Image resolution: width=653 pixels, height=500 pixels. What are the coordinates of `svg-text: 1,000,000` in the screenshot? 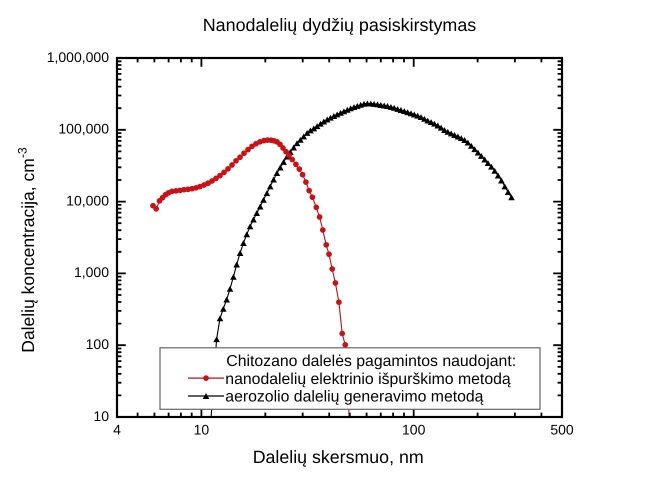 It's located at (78, 57).